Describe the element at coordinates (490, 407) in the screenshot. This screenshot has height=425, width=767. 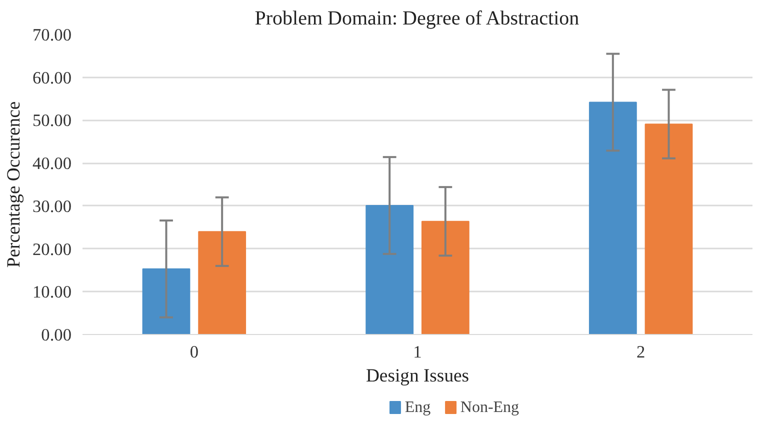
I see `legend-label: Non-Eng` at that location.